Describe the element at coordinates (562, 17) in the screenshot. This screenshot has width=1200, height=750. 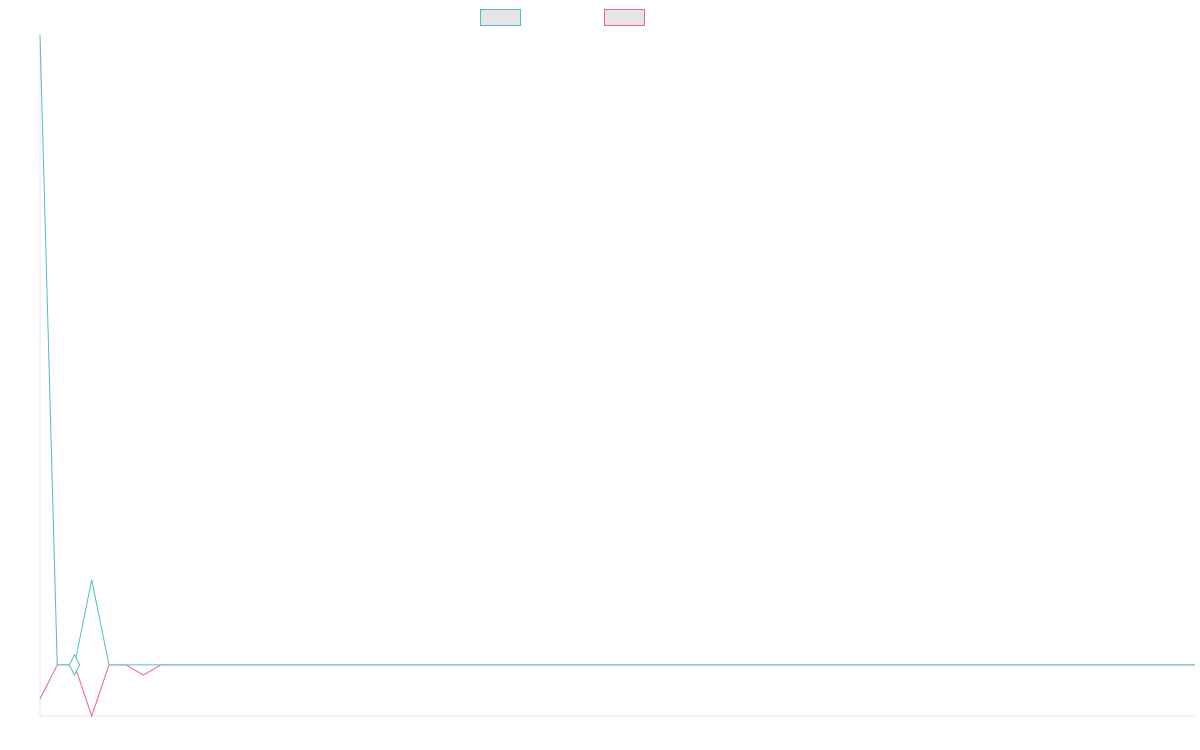
I see `legend` at that location.